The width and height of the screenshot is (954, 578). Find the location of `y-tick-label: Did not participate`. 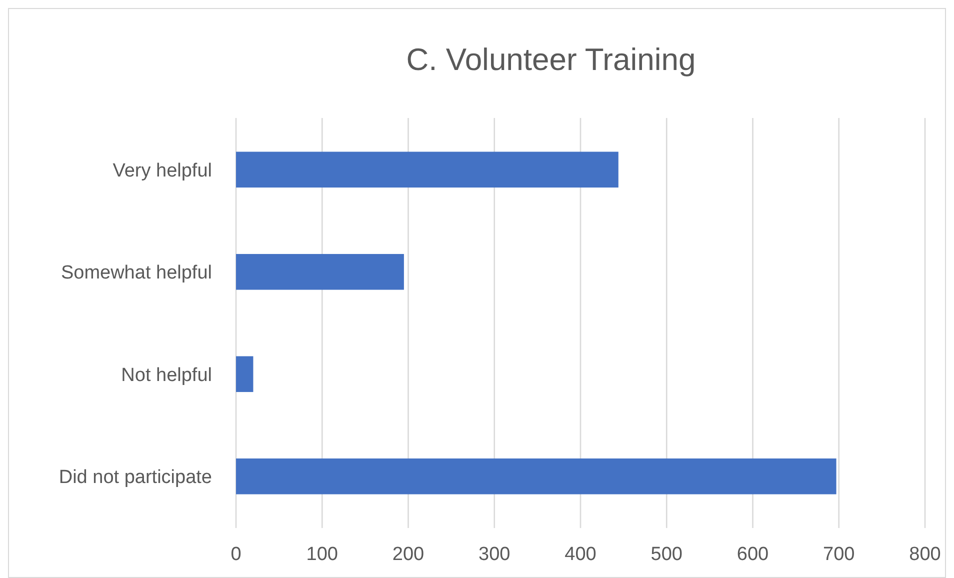

y-tick-label: Did not participate is located at coordinates (135, 477).